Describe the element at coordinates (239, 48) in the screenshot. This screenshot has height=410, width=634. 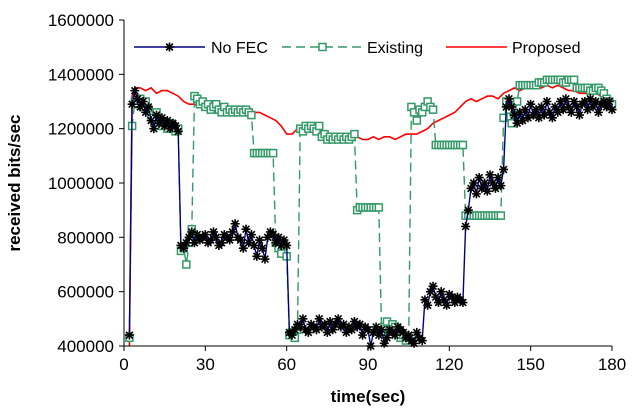
I see `legend-label: No FEC` at that location.